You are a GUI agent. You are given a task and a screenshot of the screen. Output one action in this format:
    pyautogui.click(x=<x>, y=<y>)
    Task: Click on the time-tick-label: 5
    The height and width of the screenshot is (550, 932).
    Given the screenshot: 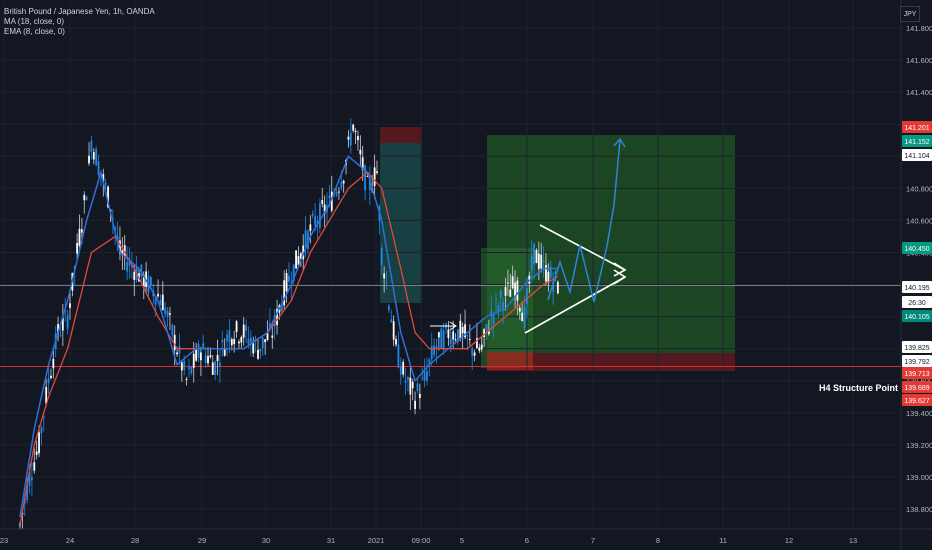 What is the action you would take?
    pyautogui.click(x=462, y=540)
    